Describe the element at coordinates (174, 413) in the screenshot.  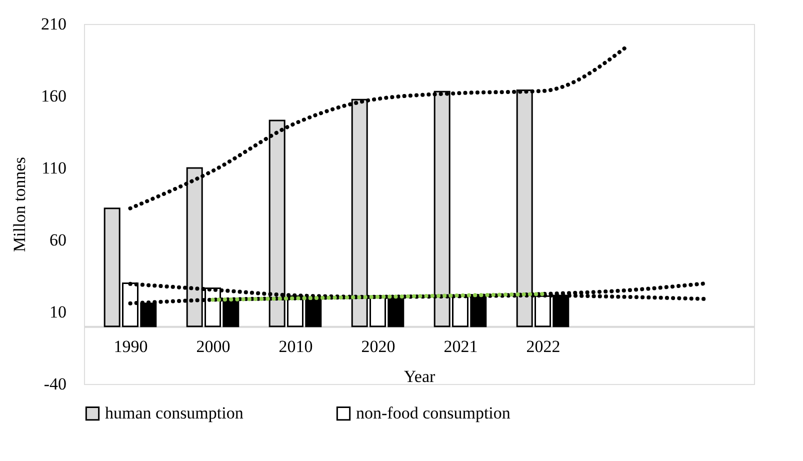
I see `legend-label: human consumption` at that location.